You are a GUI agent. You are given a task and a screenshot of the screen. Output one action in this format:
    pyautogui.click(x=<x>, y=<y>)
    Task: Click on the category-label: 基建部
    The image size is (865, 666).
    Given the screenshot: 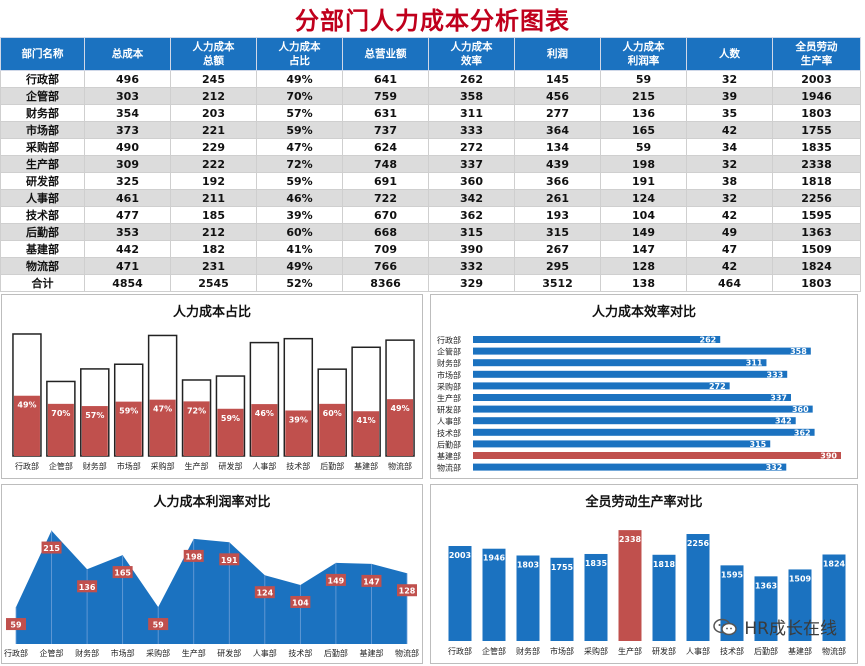 What is the action you would take?
    pyautogui.click(x=800, y=651)
    